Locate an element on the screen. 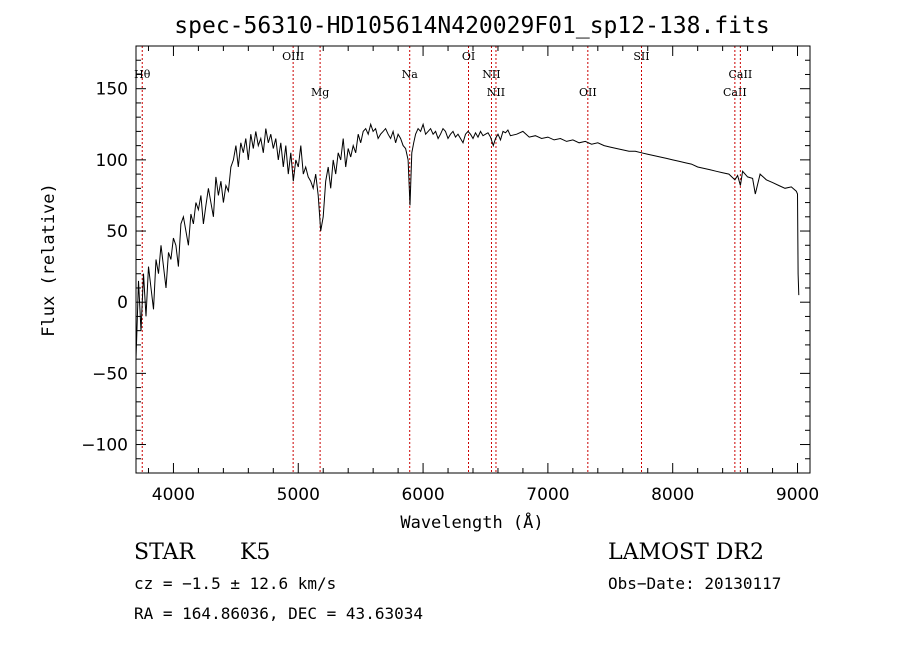 Image resolution: width=900 pixels, height=649 pixels. y-tick-label: −50 is located at coordinates (110, 374).